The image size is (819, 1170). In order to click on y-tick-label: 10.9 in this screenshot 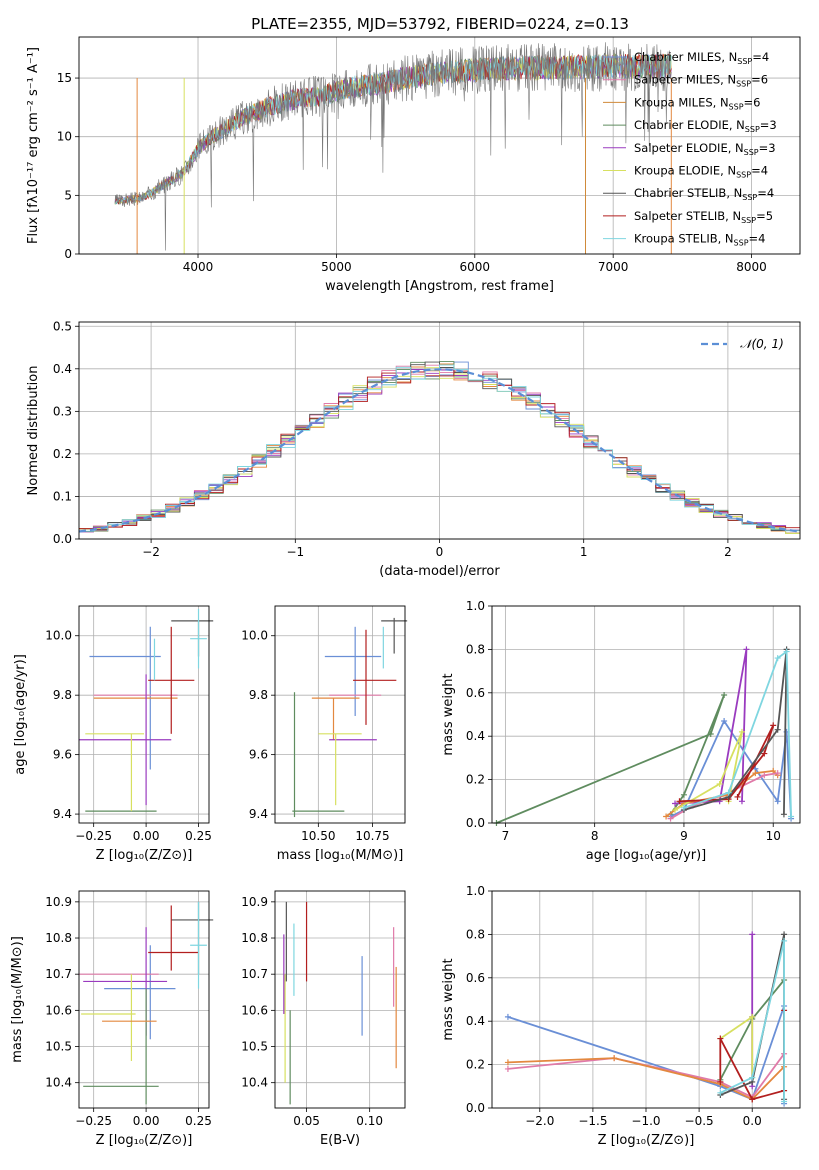, I will do `click(58, 902)`.